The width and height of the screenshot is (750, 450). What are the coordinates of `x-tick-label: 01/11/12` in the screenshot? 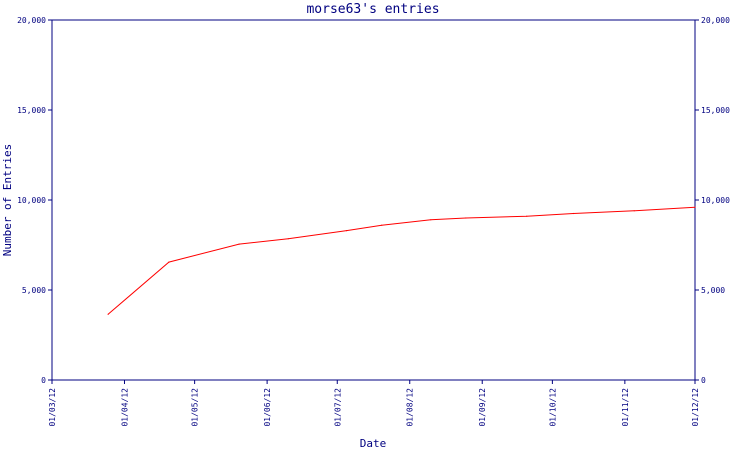 It's located at (625, 407).